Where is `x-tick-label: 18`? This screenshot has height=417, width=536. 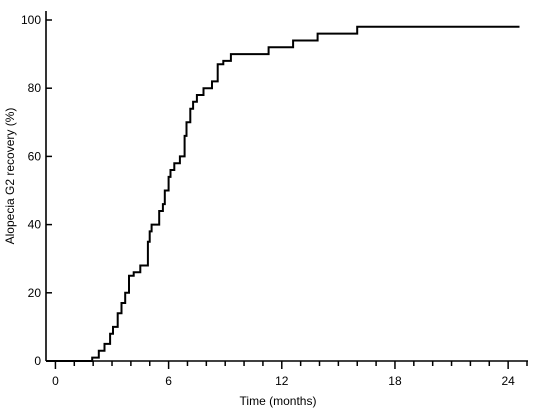
x-tick-label: 18 is located at coordinates (395, 381).